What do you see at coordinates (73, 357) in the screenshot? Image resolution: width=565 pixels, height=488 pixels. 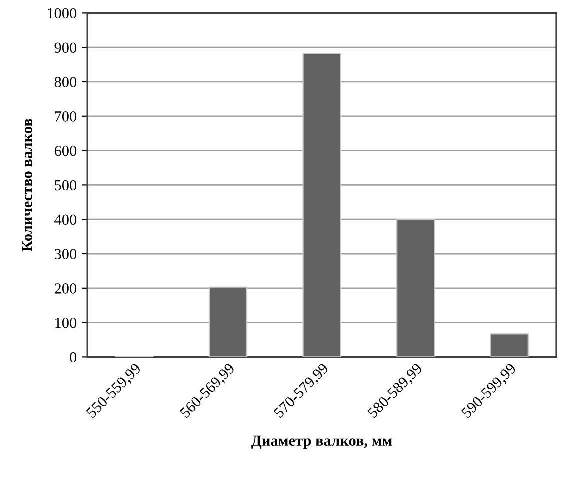 I see `y-tick-label: 0` at bounding box center [73, 357].